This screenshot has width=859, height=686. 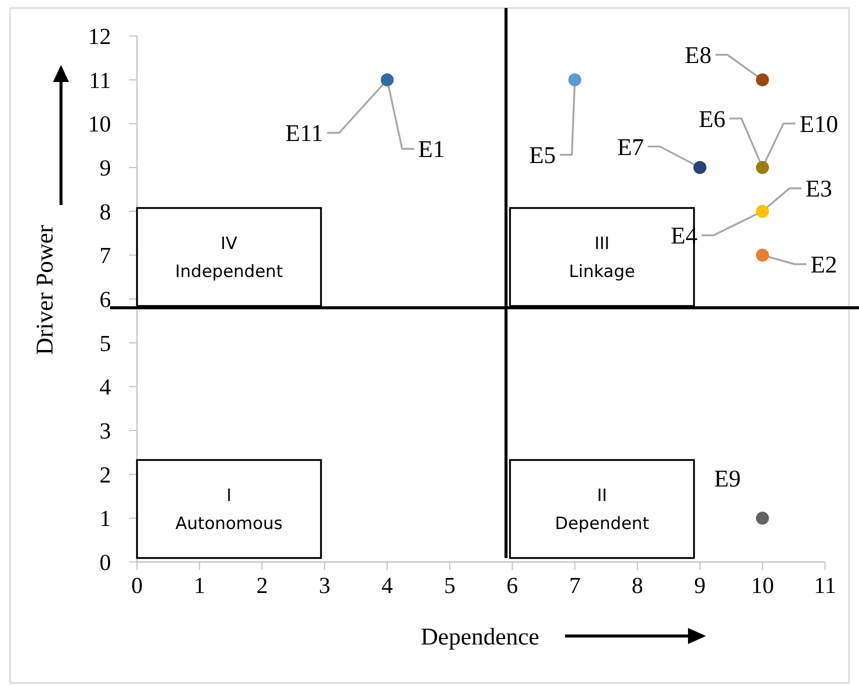 What do you see at coordinates (105, 168) in the screenshot?
I see `y-tick-label: 9` at bounding box center [105, 168].